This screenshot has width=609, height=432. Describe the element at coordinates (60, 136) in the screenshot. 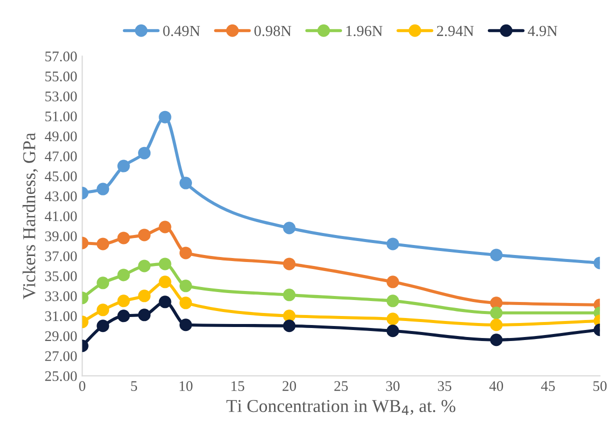

I see `y-tick-label: 49.00` at that location.